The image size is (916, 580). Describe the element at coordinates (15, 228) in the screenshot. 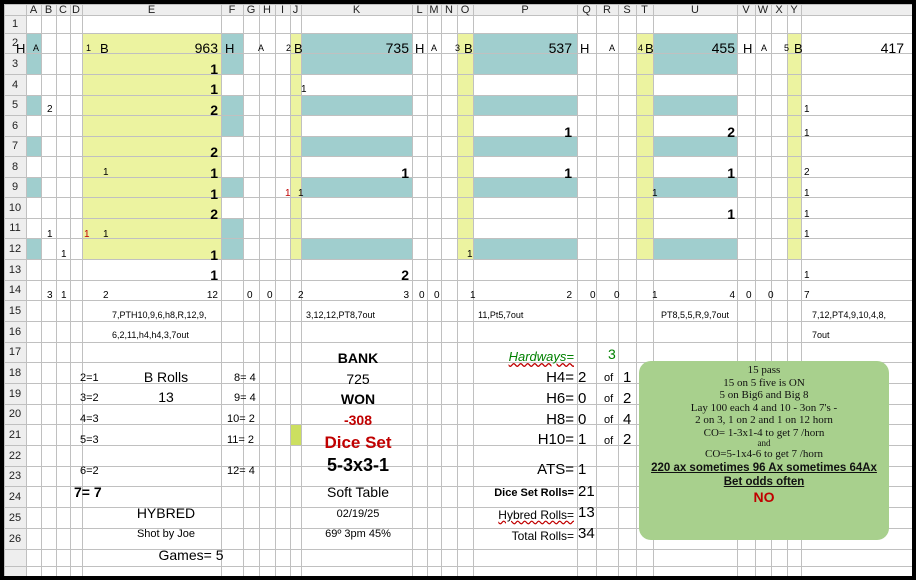

I see `row-header-11: 11` at that location.